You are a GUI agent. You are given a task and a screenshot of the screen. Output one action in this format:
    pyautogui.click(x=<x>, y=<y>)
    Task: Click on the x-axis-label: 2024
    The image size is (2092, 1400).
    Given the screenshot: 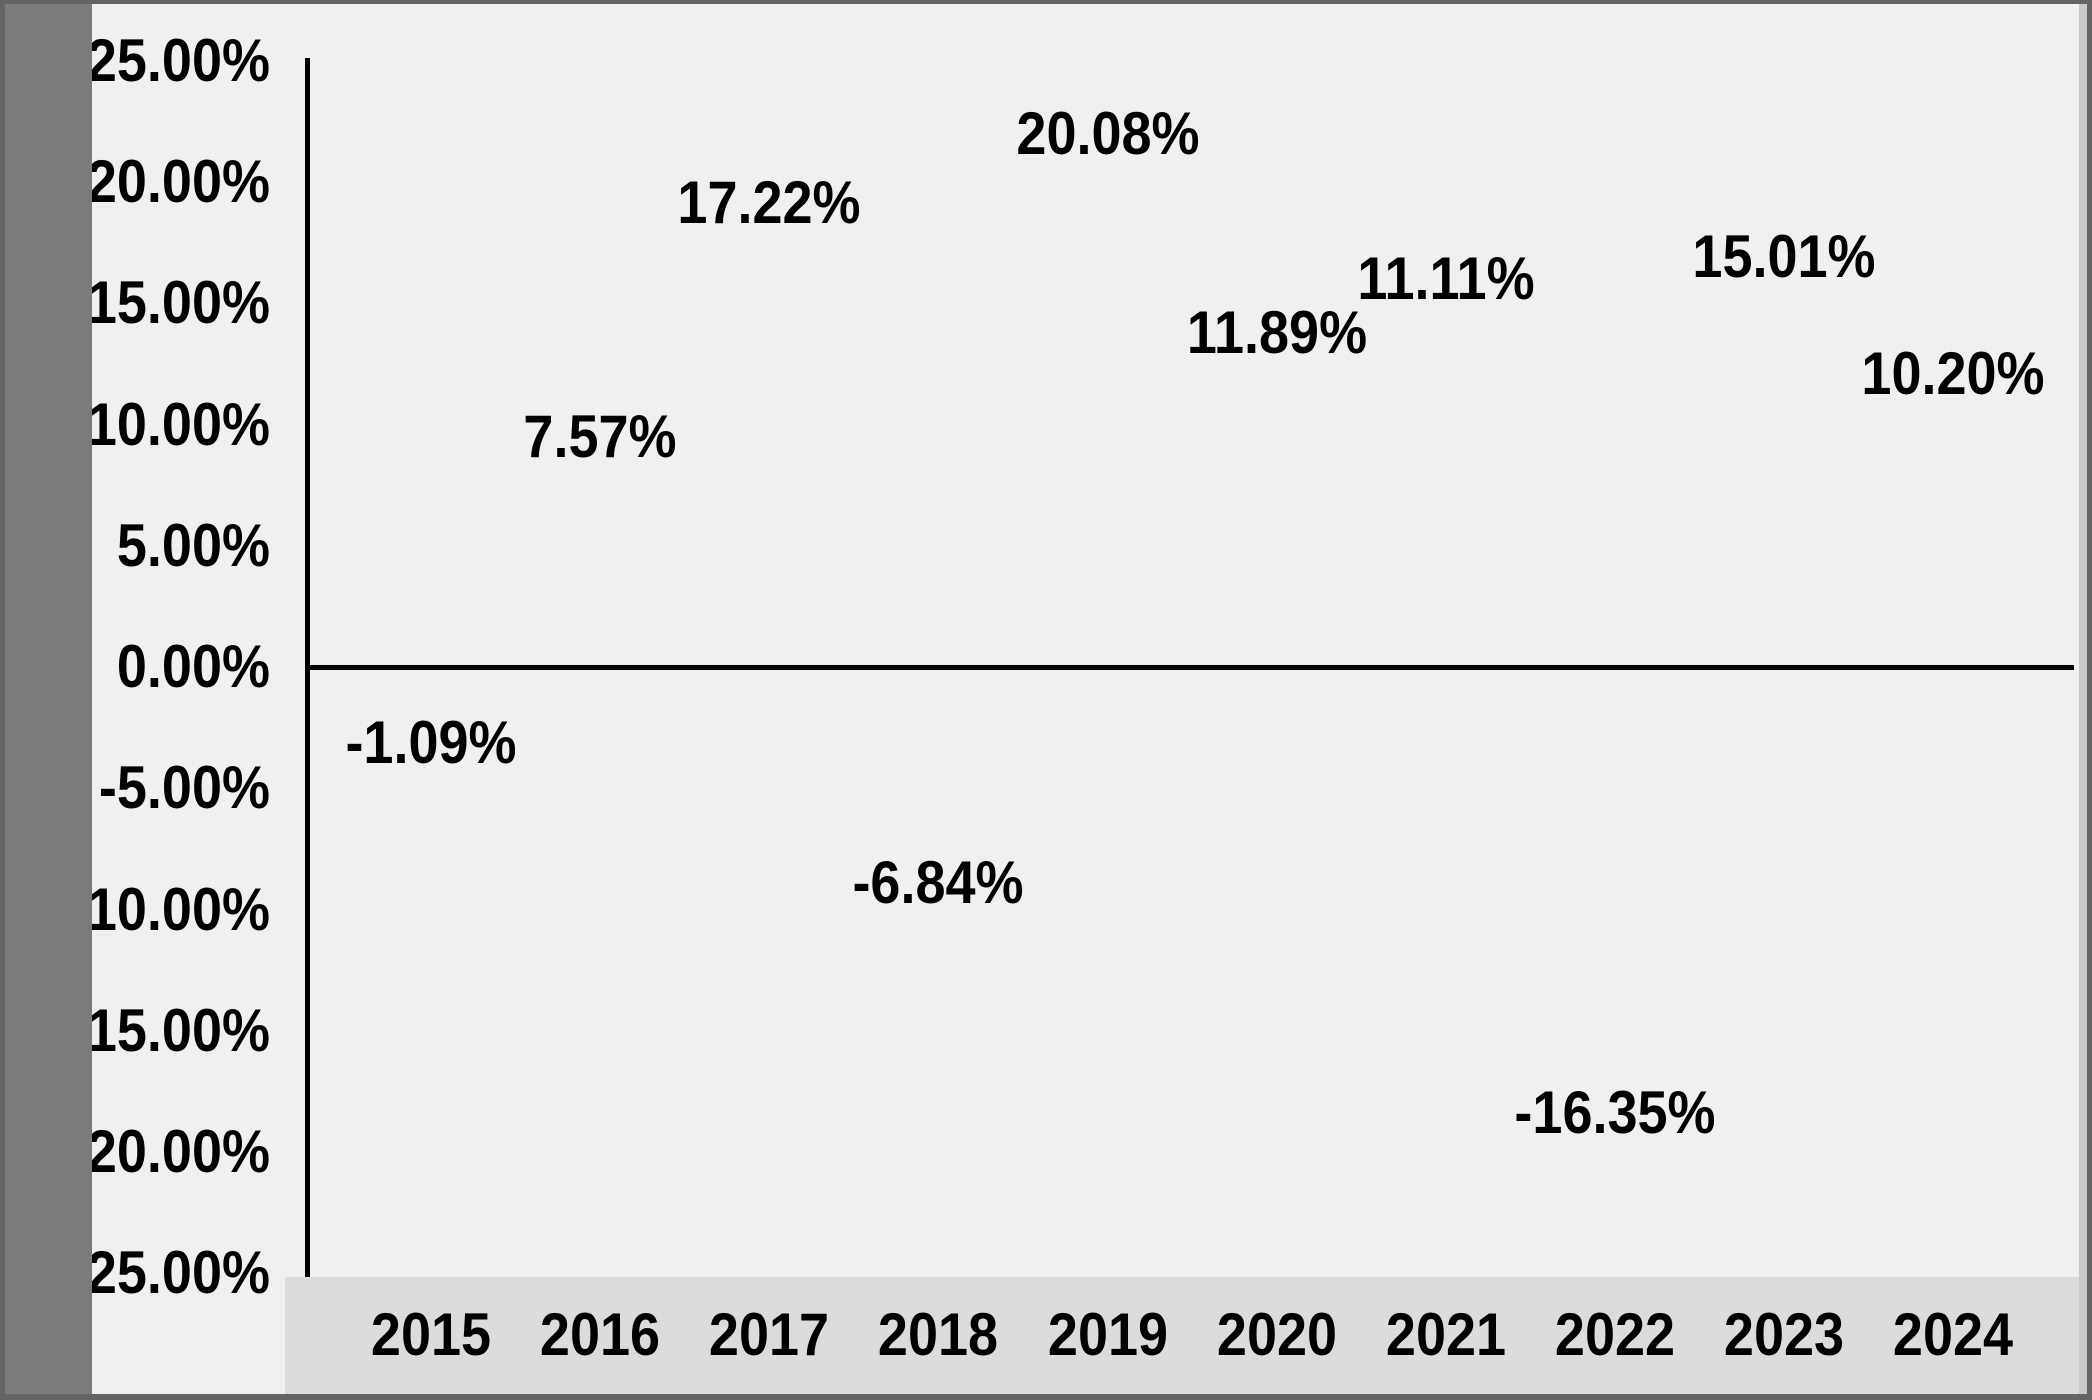 What is the action you would take?
    pyautogui.click(x=1953, y=1334)
    